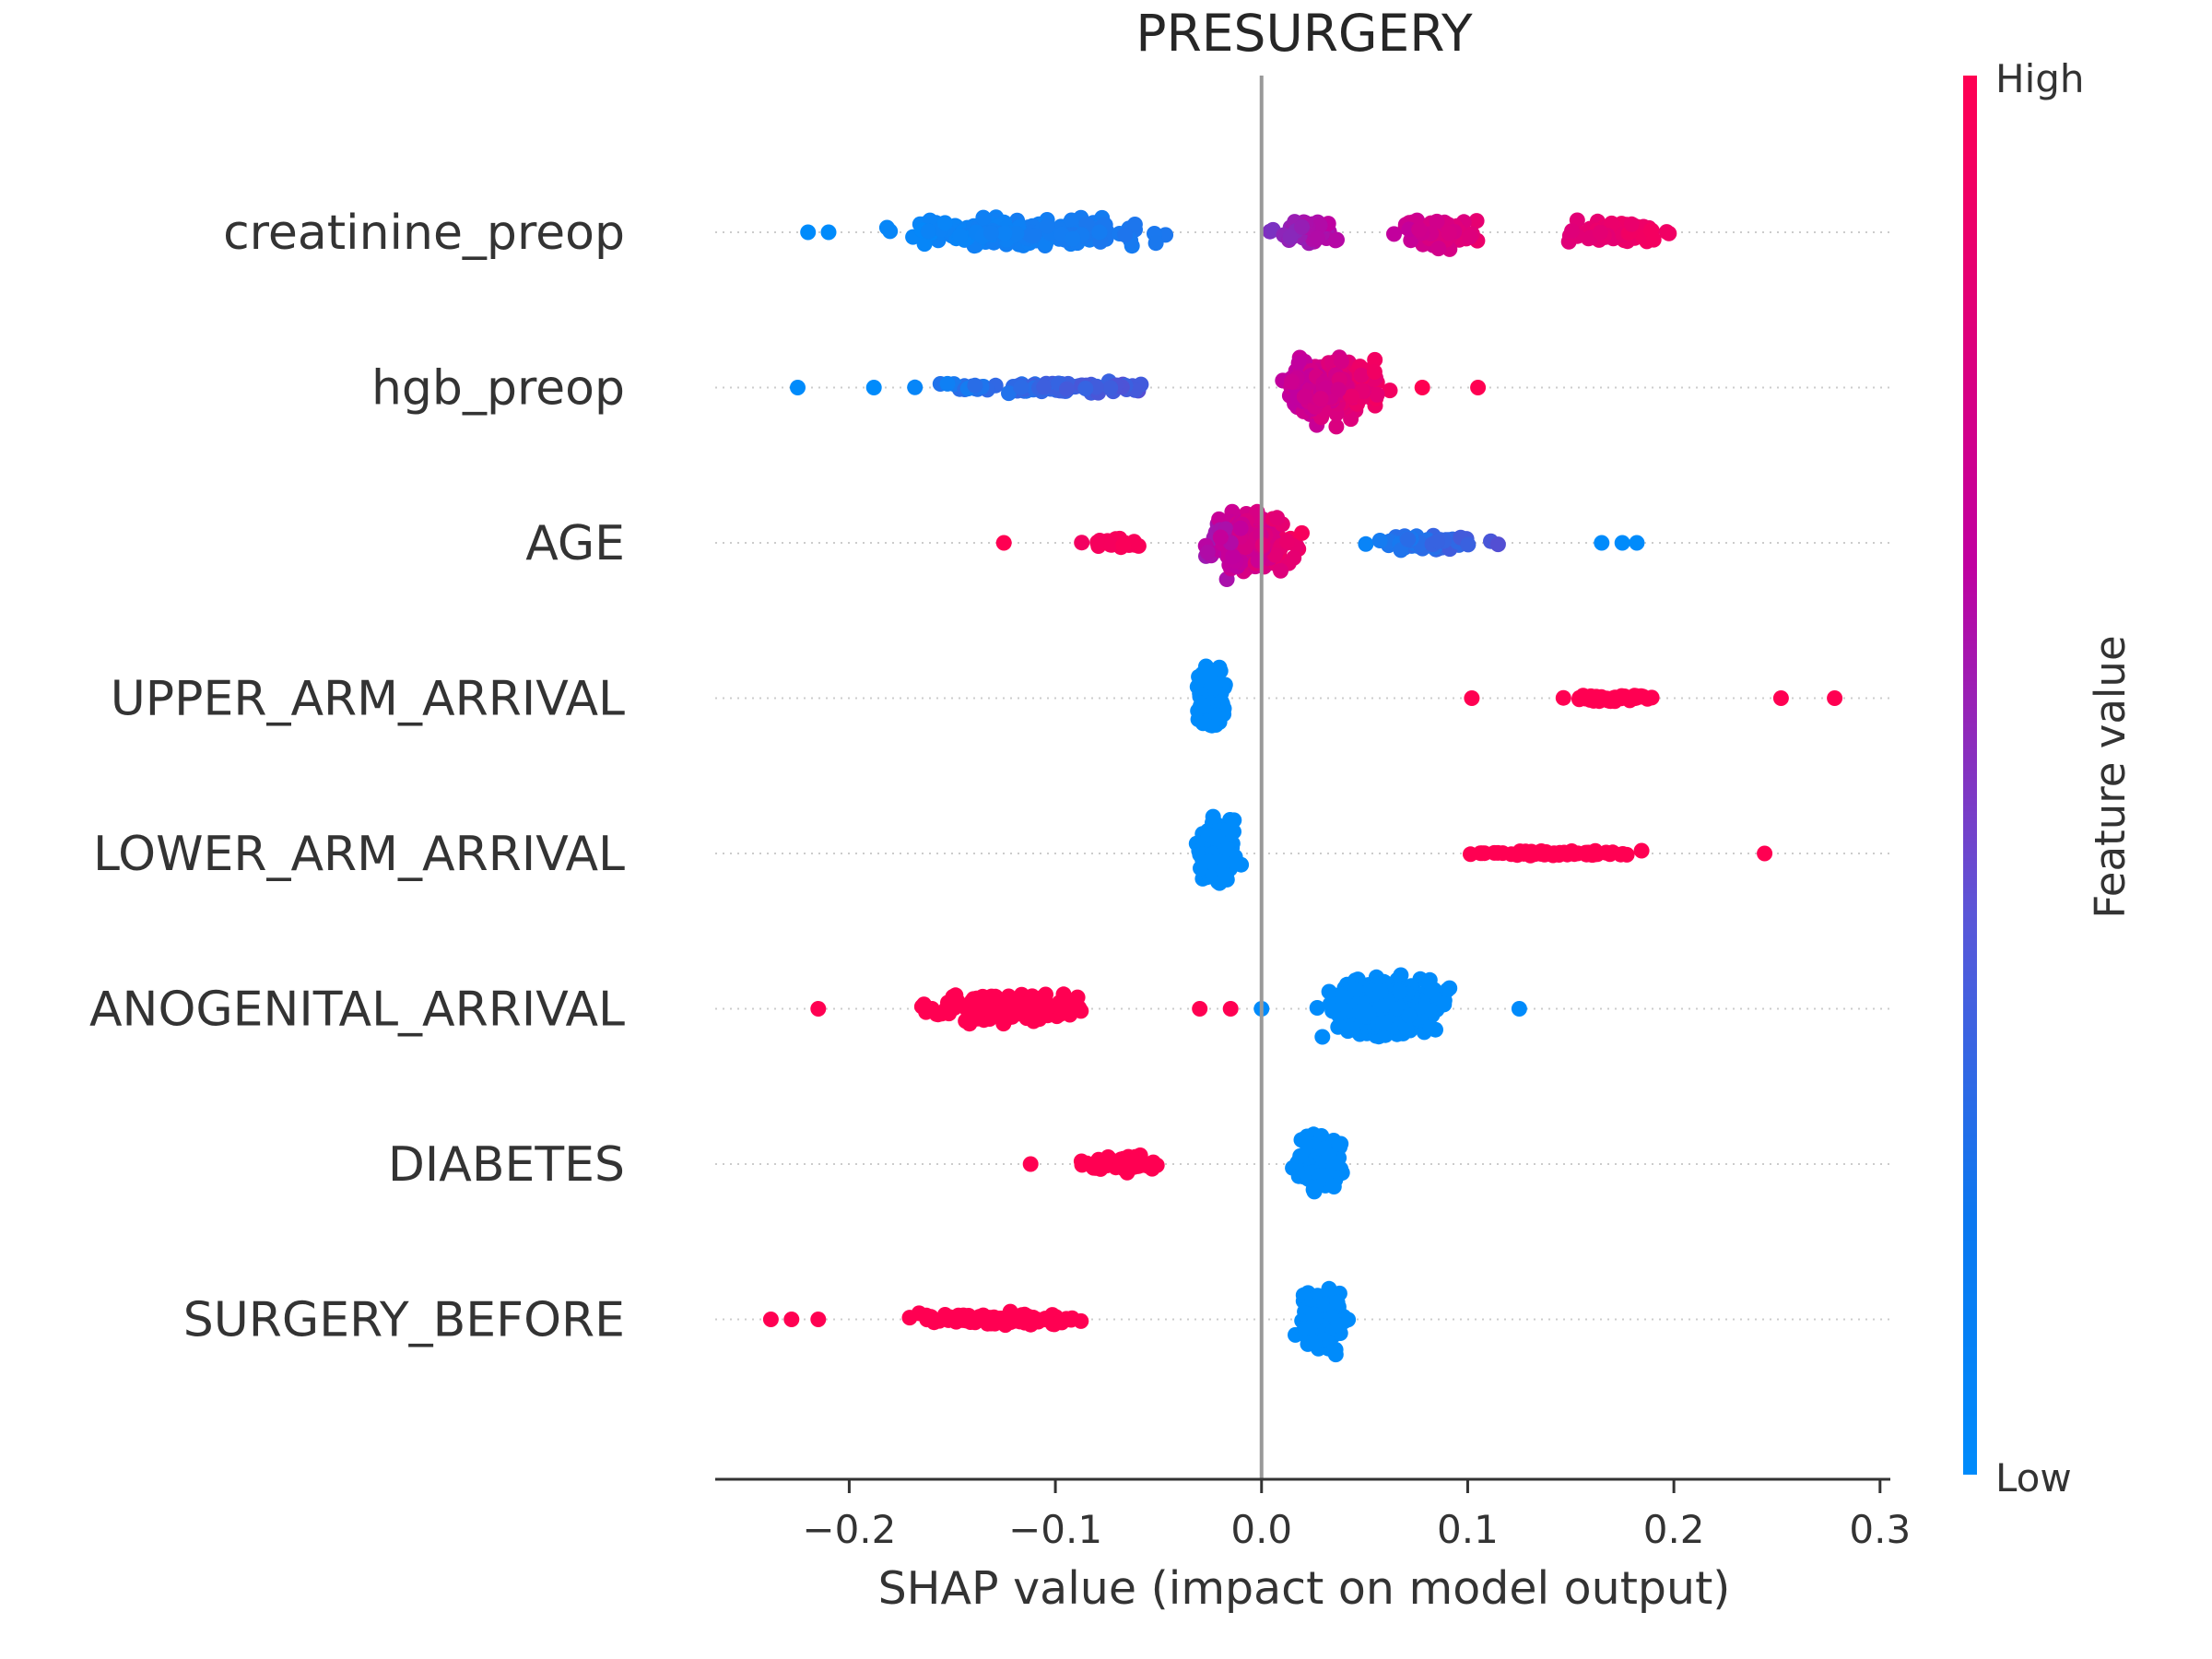  What do you see at coordinates (359, 854) in the screenshot?
I see `feature-label: LOWER_ARM_ARRIVAL` at bounding box center [359, 854].